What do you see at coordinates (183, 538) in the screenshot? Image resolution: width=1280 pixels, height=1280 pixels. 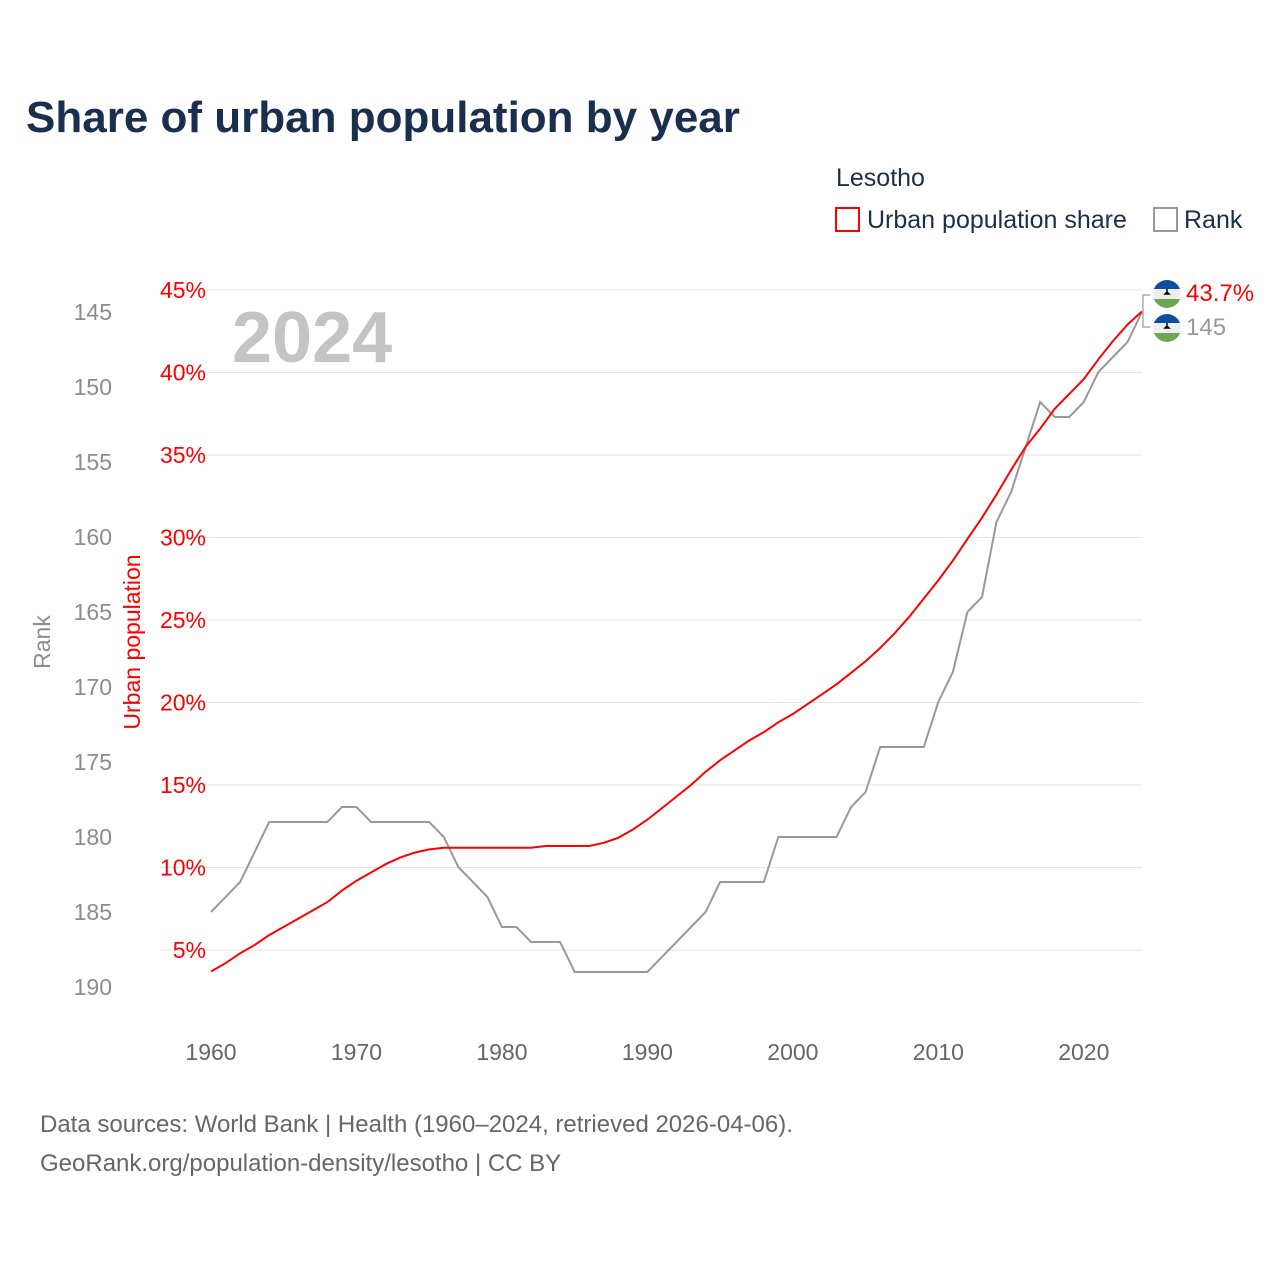 I see `y-tick-left: 30%` at bounding box center [183, 538].